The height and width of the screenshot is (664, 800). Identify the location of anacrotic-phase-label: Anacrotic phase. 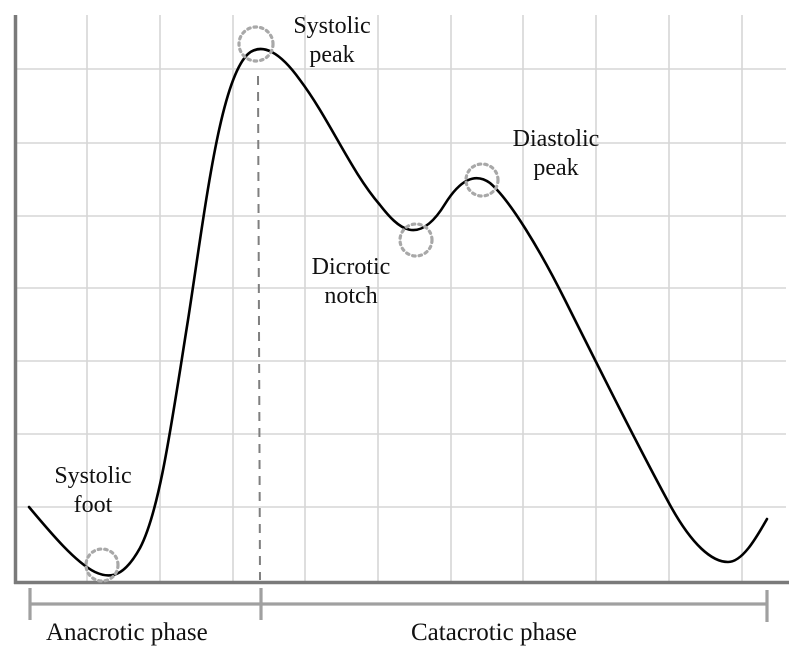
(127, 632).